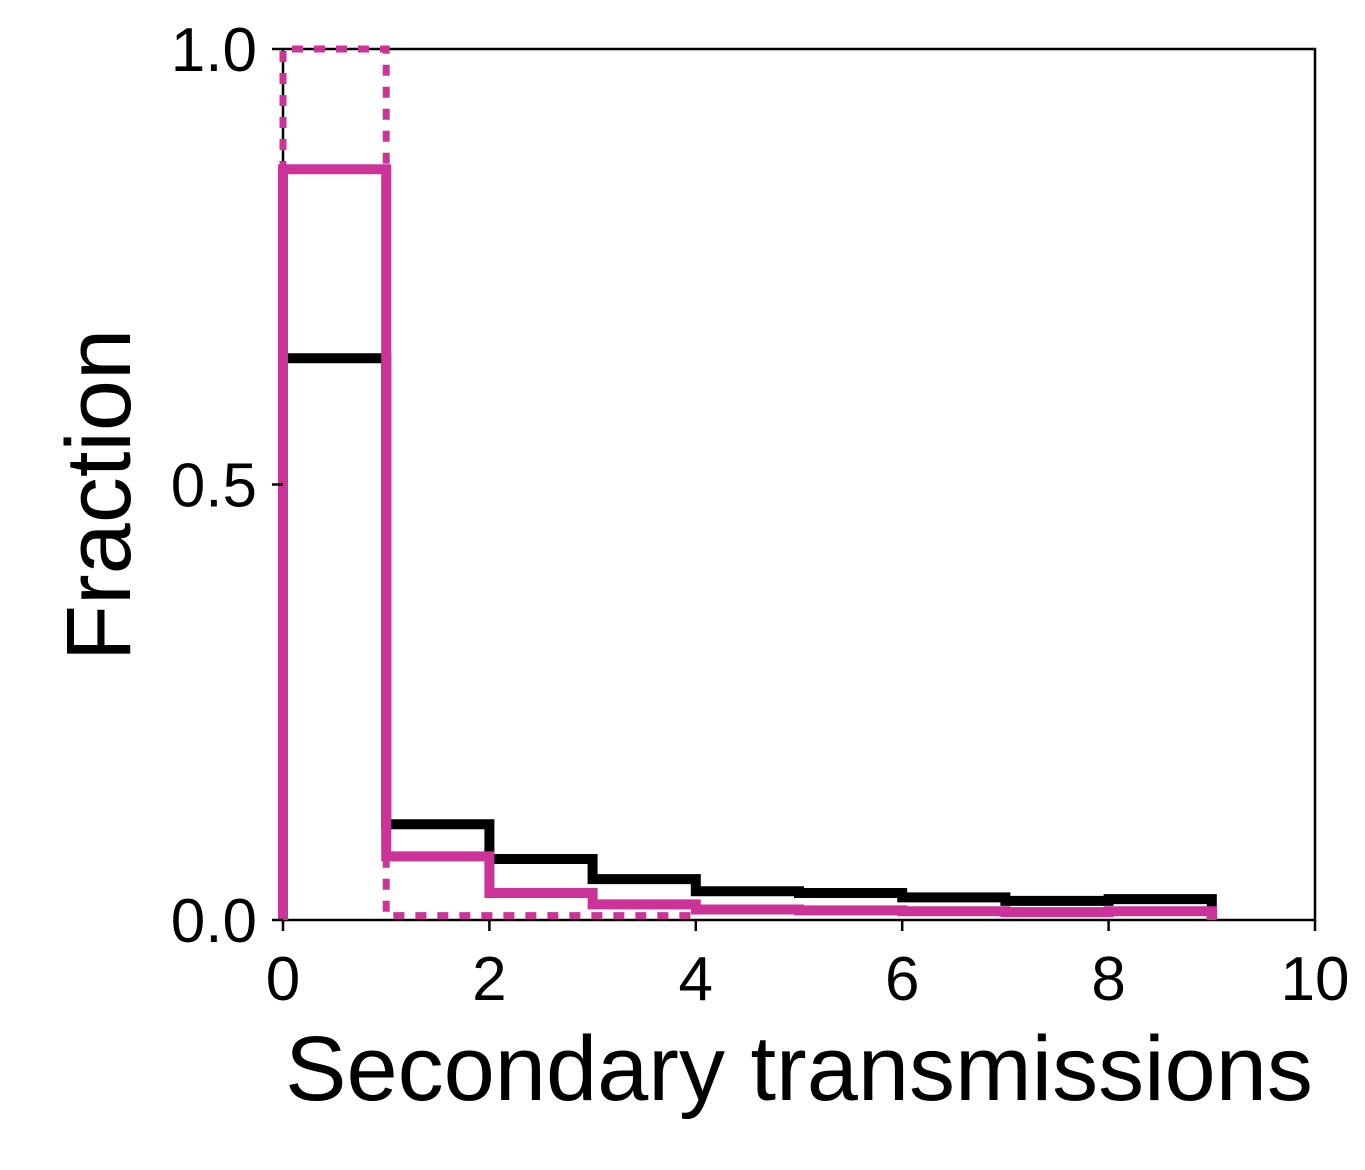 The height and width of the screenshot is (1170, 1365). I want to click on x-tick-label: 4, so click(696, 979).